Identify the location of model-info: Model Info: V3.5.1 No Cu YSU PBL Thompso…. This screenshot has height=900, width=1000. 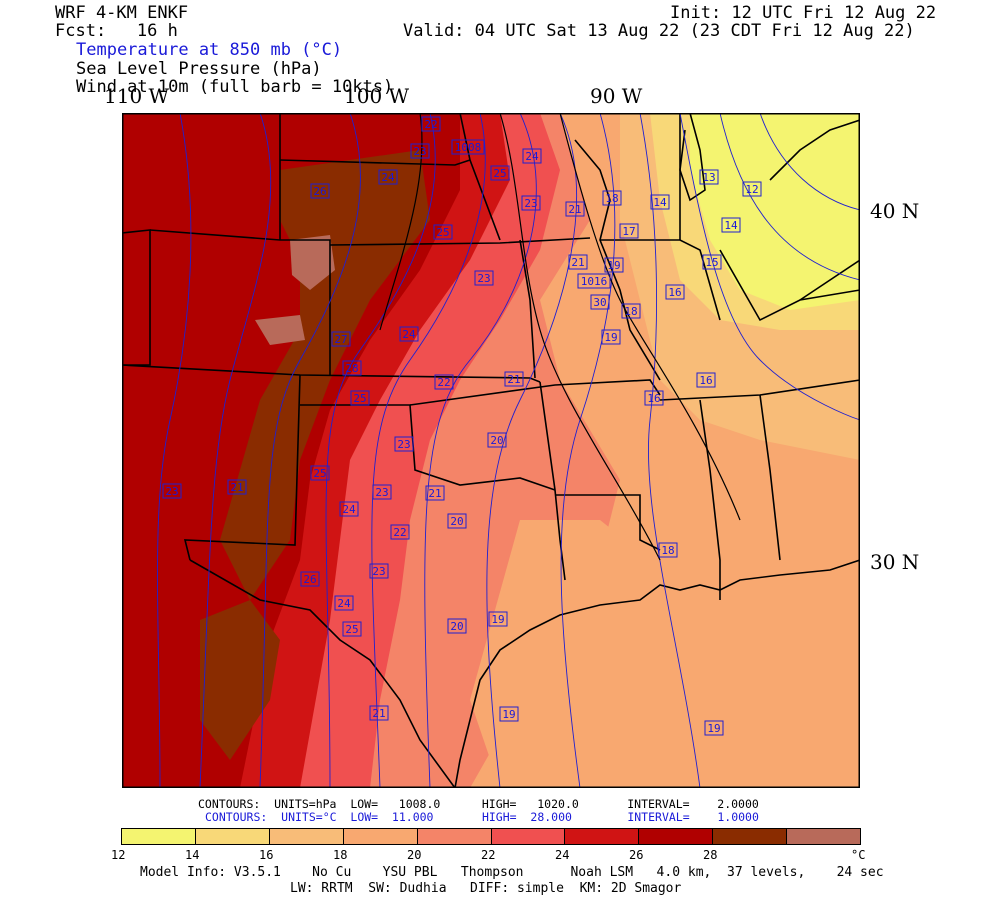
(512, 872).